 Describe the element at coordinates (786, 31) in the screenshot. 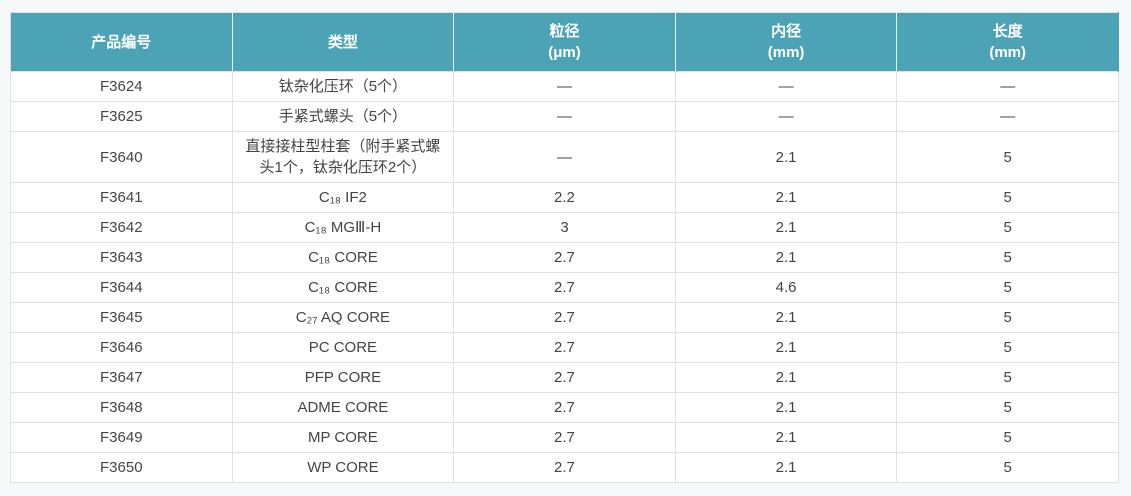

I see `column-label: 内径` at that location.